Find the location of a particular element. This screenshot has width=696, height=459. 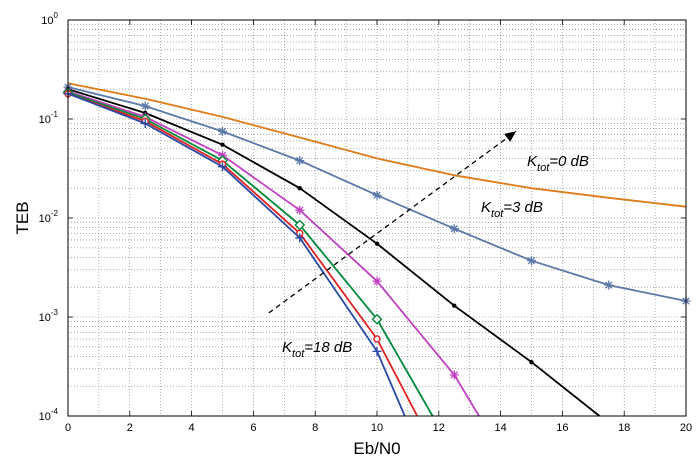

x-tick-label: 4 is located at coordinates (192, 428).